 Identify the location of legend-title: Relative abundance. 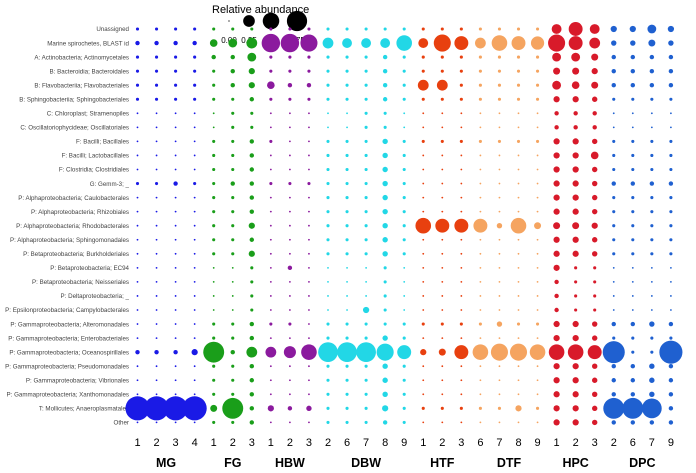
(260, 10).